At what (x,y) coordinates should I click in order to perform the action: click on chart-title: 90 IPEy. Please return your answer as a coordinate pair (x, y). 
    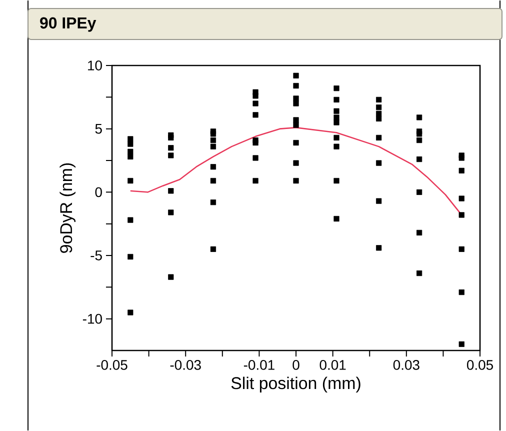
    Looking at the image, I should click on (68, 24).